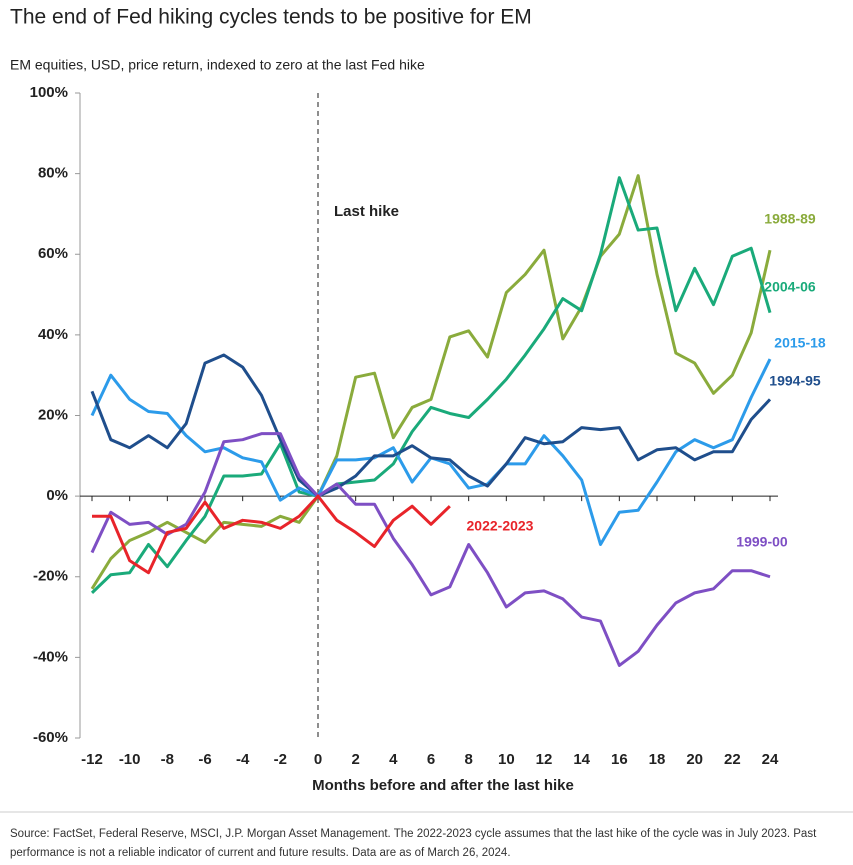 This screenshot has height=865, width=853. Describe the element at coordinates (57, 495) in the screenshot. I see `y-tick-label: 0%` at that location.